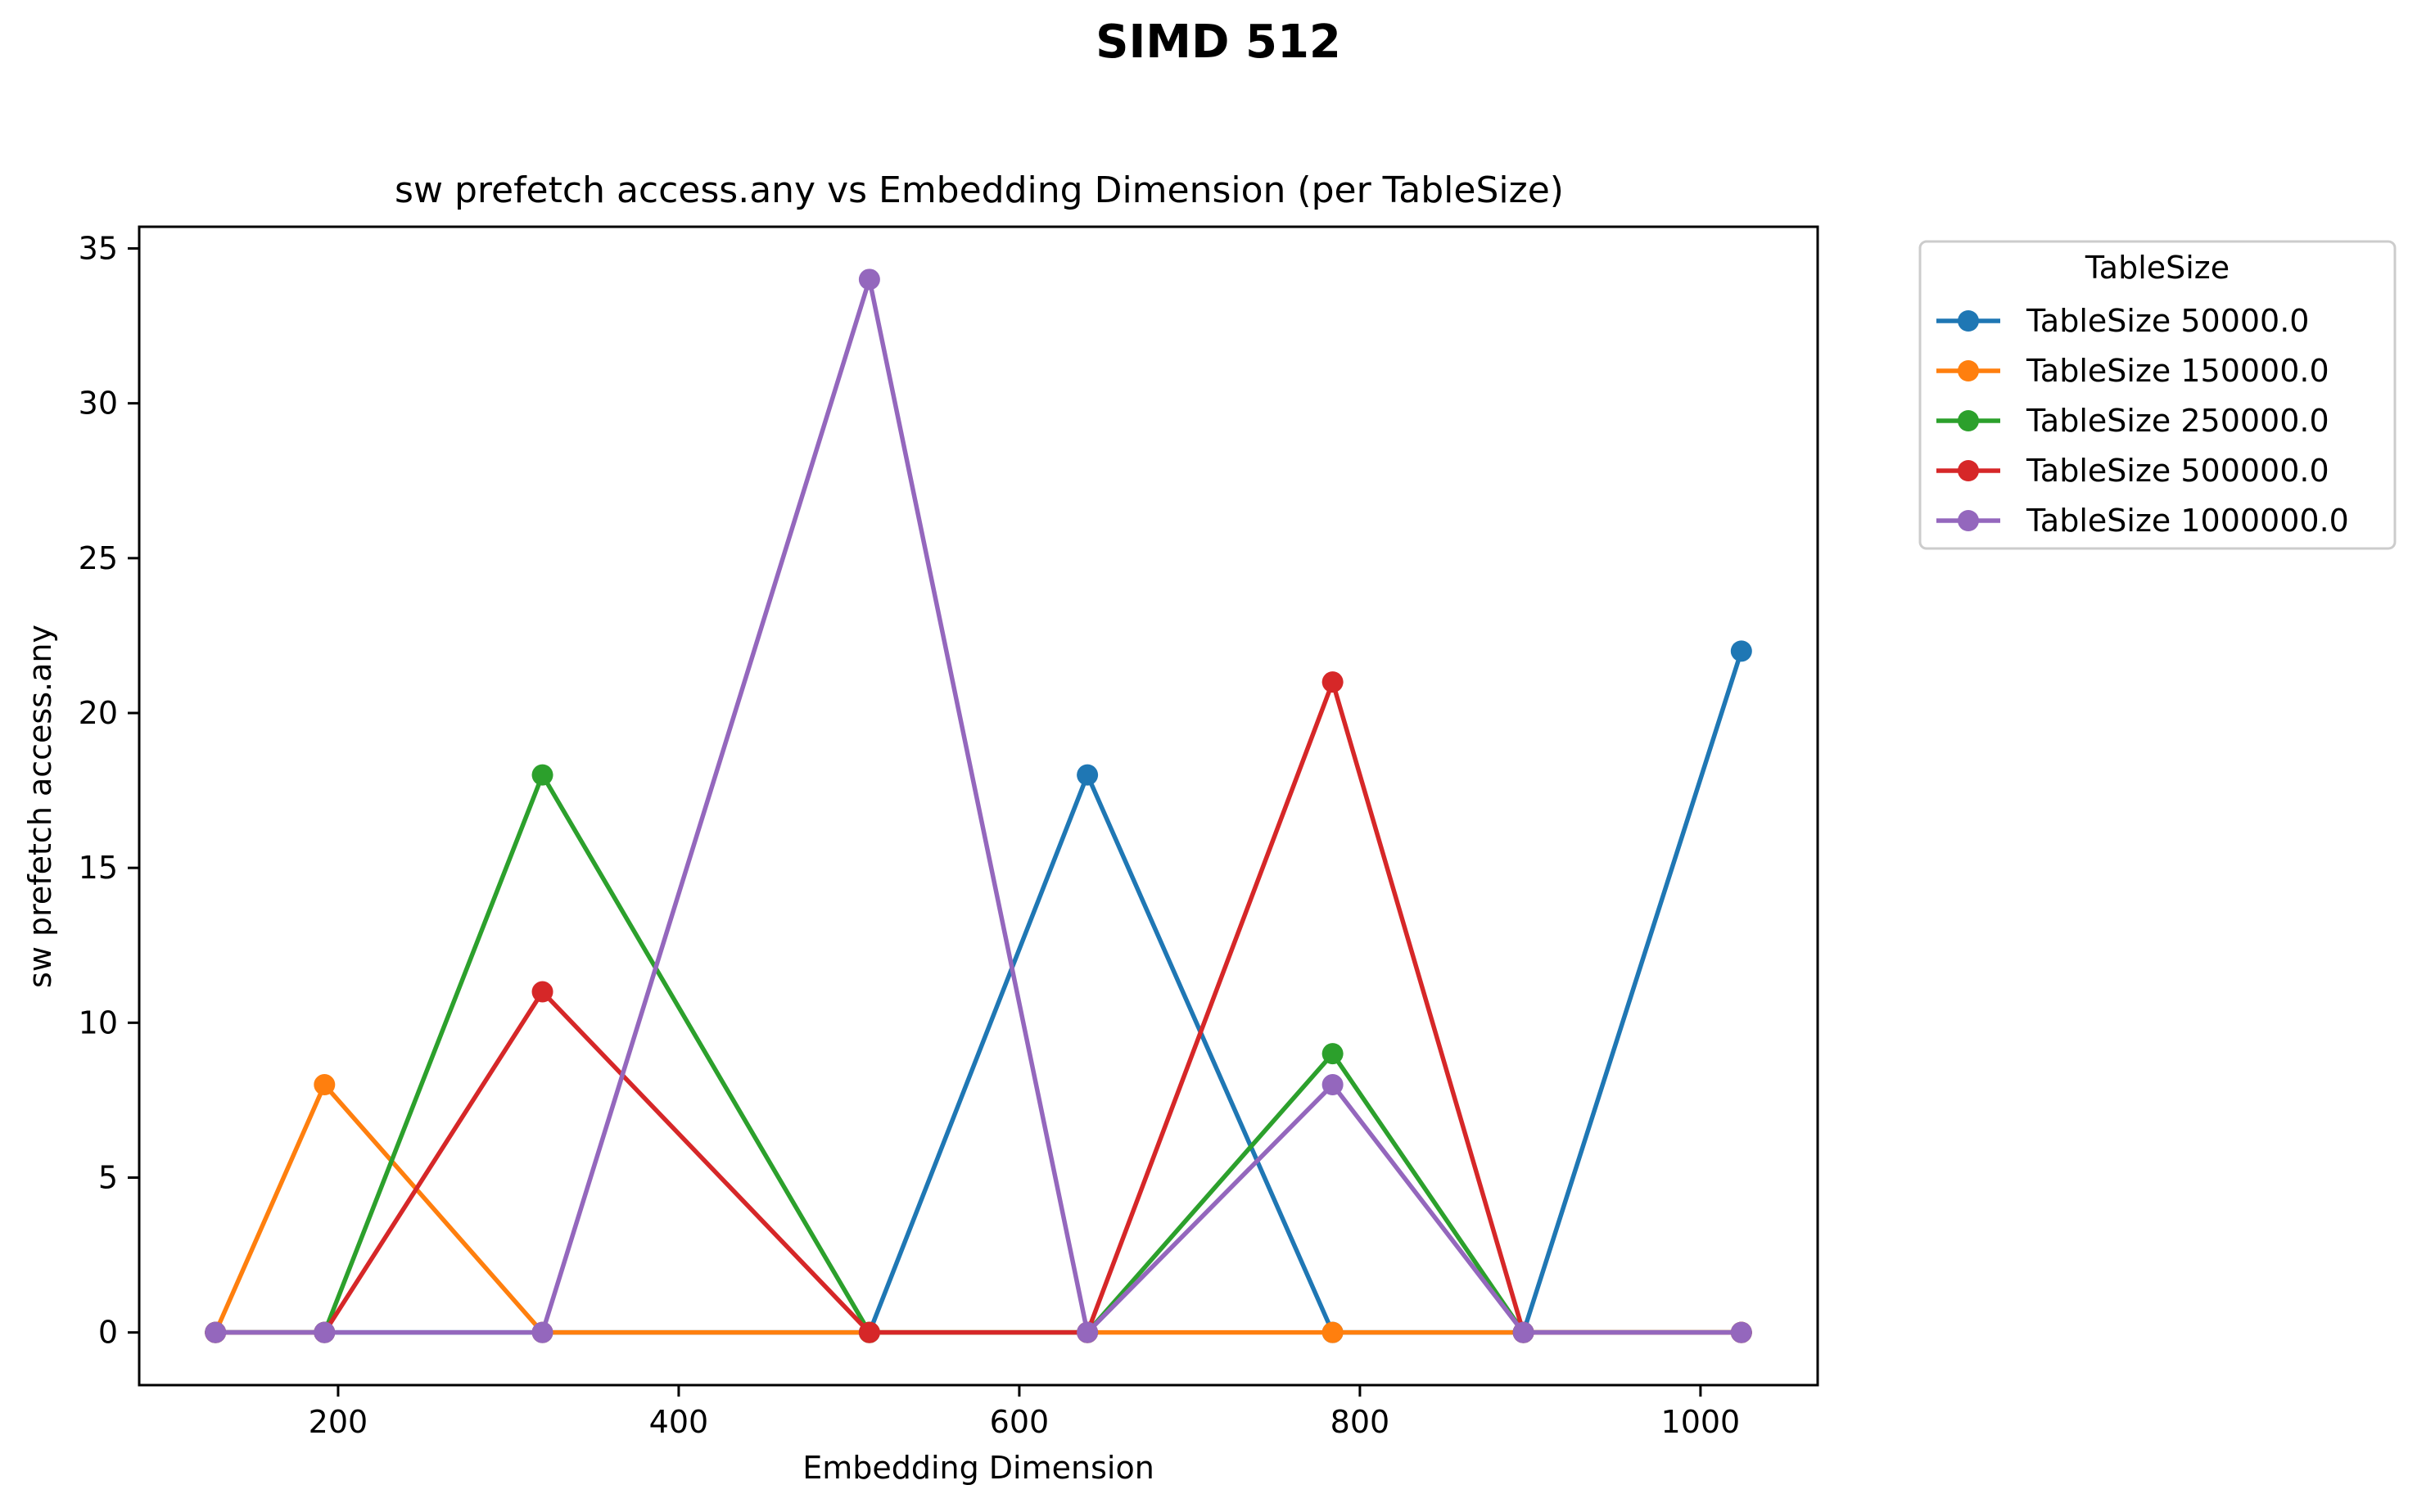 The width and height of the screenshot is (2417, 1512). What do you see at coordinates (98, 404) in the screenshot?
I see `y-tick-label: 30` at bounding box center [98, 404].